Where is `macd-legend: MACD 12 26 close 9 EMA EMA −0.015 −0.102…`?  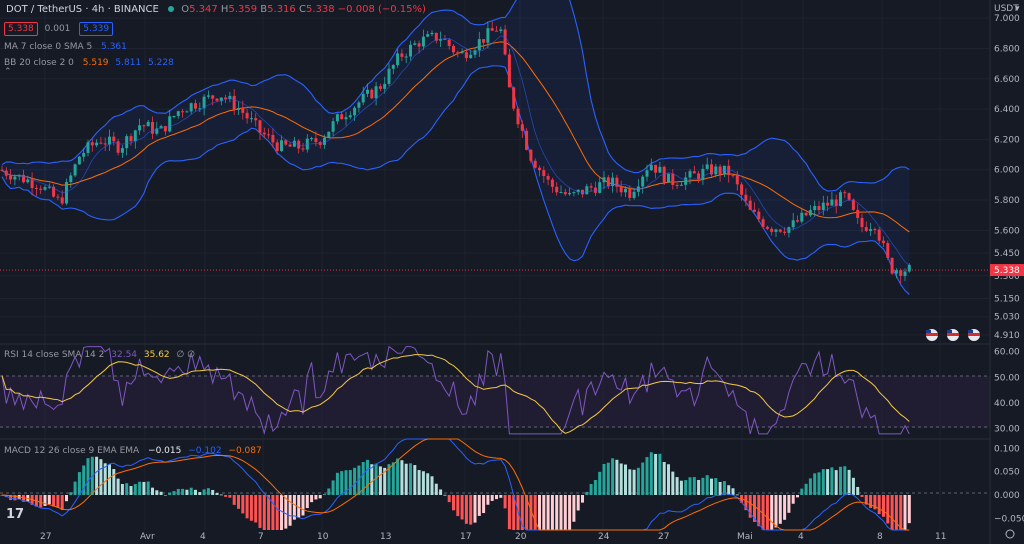
macd-legend: MACD 12 26 close 9 EMA EMA −0.015 −0.102… is located at coordinates (133, 451).